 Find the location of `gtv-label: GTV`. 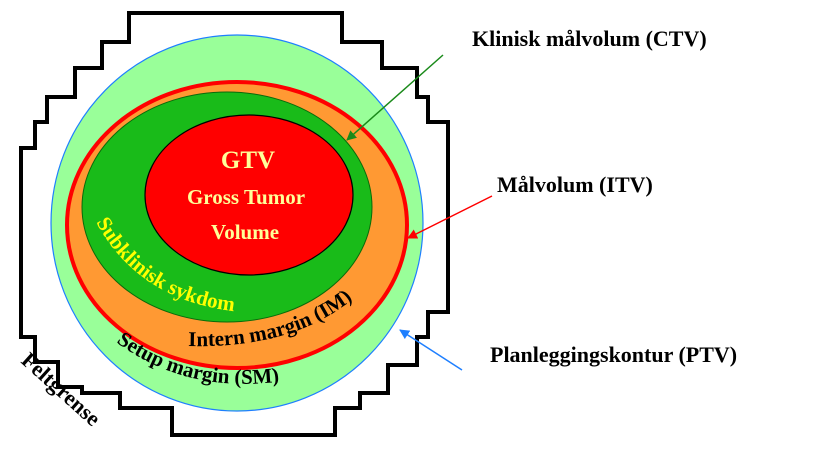

gtv-label: GTV is located at coordinates (248, 160).